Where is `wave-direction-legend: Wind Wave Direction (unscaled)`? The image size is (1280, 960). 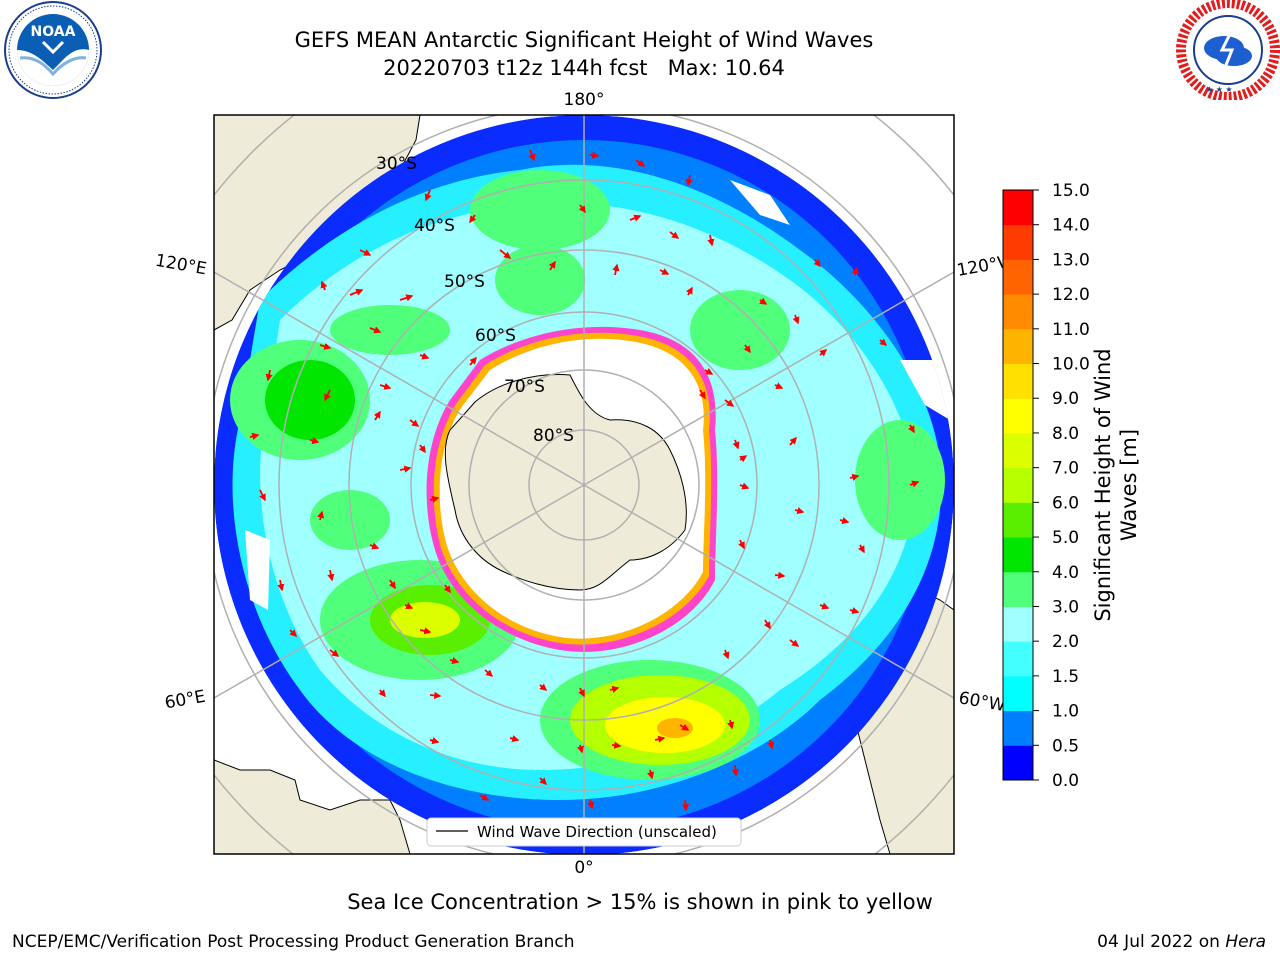
wave-direction-legend: Wind Wave Direction (unscaled) is located at coordinates (584, 832).